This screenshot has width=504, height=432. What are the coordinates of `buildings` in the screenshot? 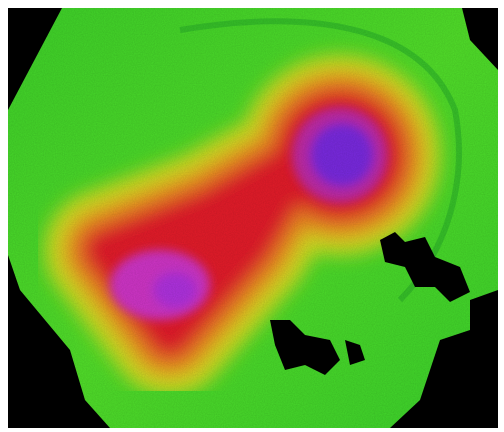 It's located at (370, 303).